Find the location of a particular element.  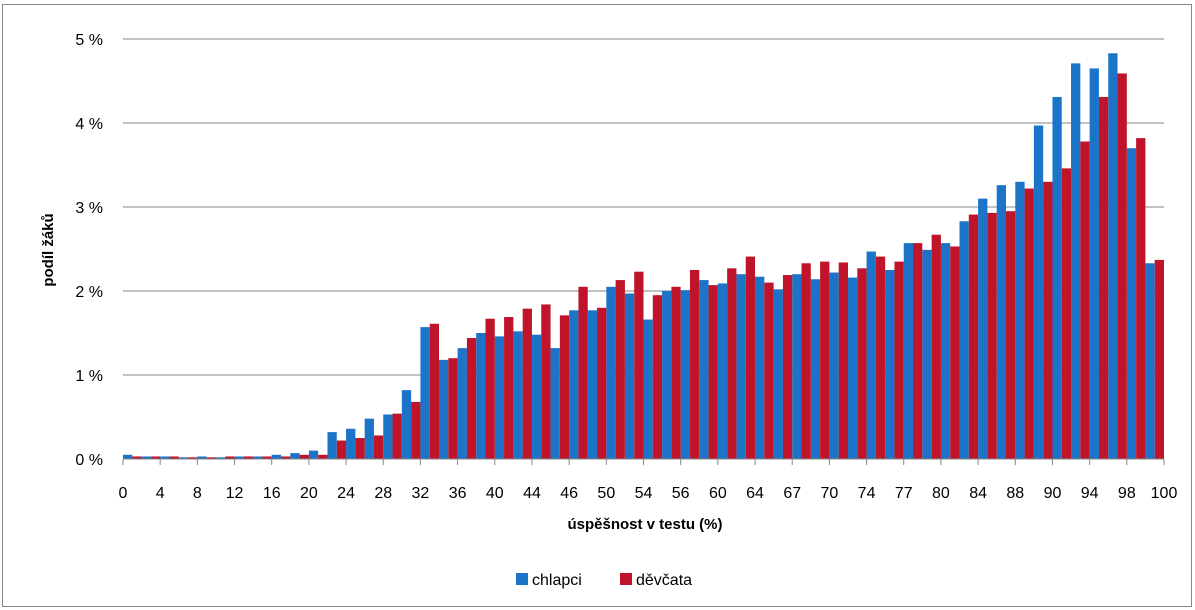

bar-děvčata-52 is located at coordinates (639, 365).